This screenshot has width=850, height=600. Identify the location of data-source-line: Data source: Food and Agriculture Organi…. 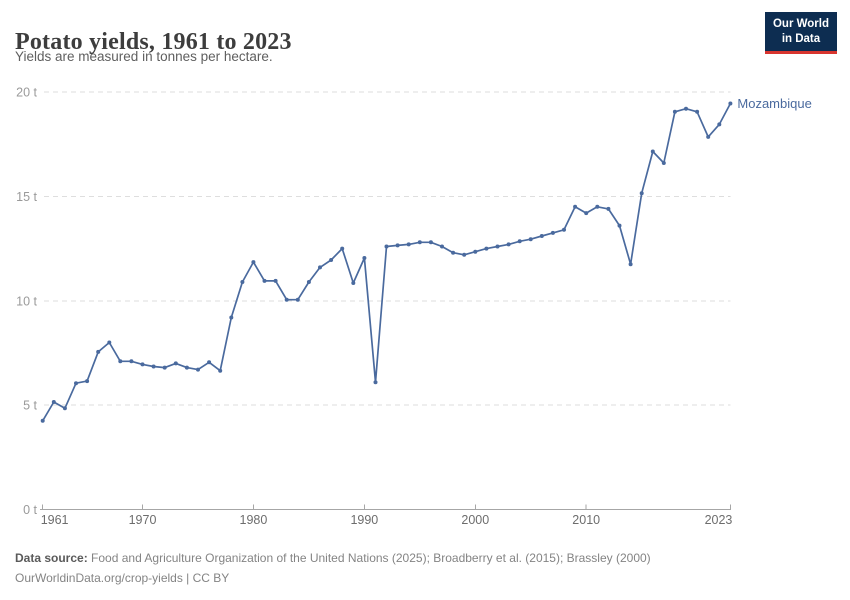
(333, 558).